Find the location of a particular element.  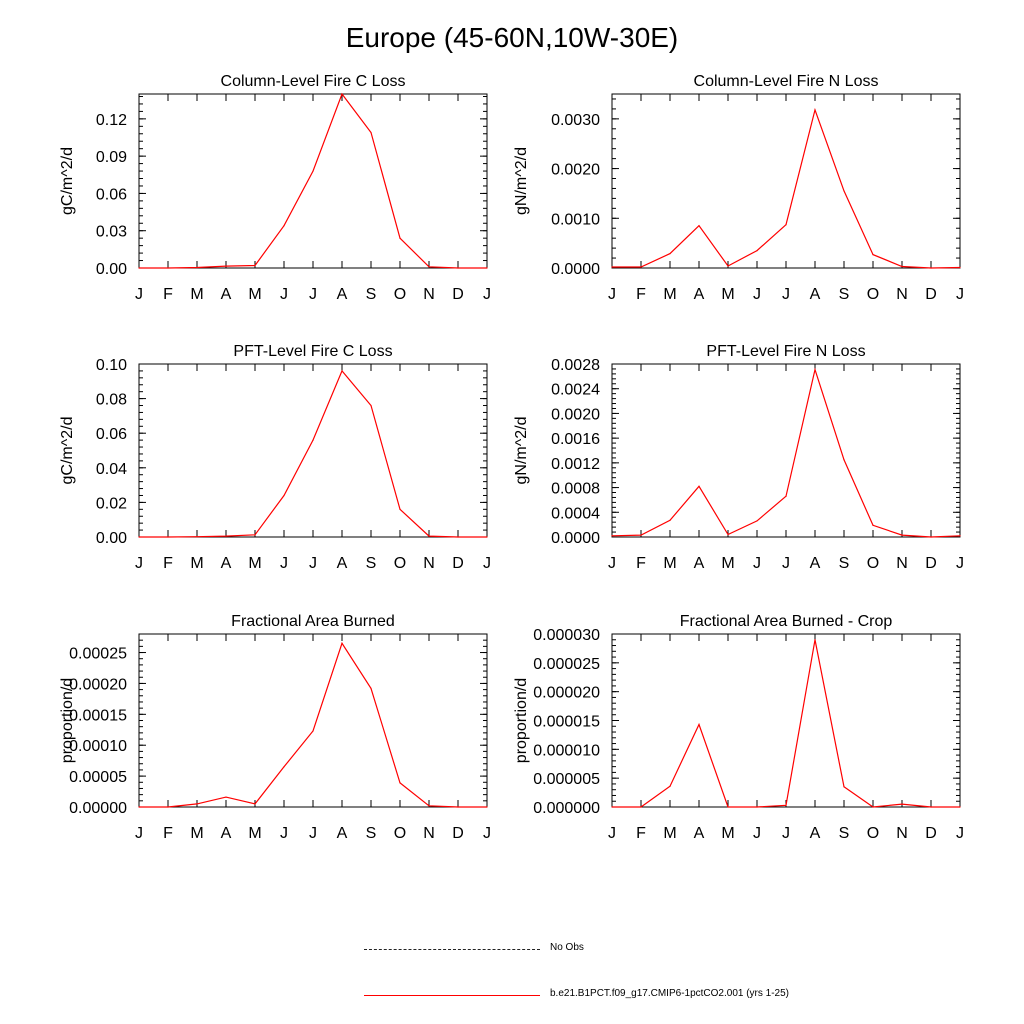

y-tick-label: 0.0000 is located at coordinates (575, 269).